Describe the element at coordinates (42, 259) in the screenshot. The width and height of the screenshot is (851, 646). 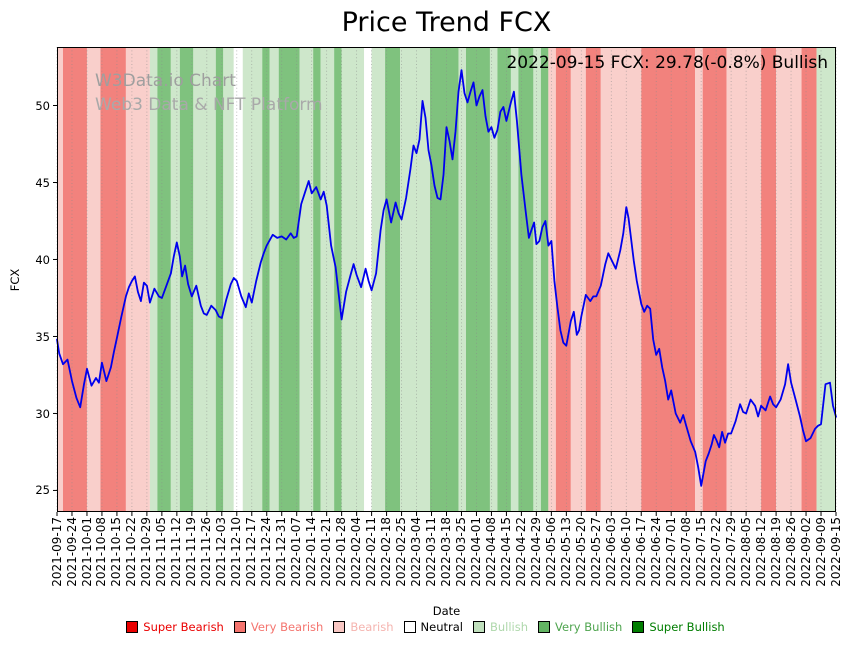
I see `y-tick-label: 40` at that location.